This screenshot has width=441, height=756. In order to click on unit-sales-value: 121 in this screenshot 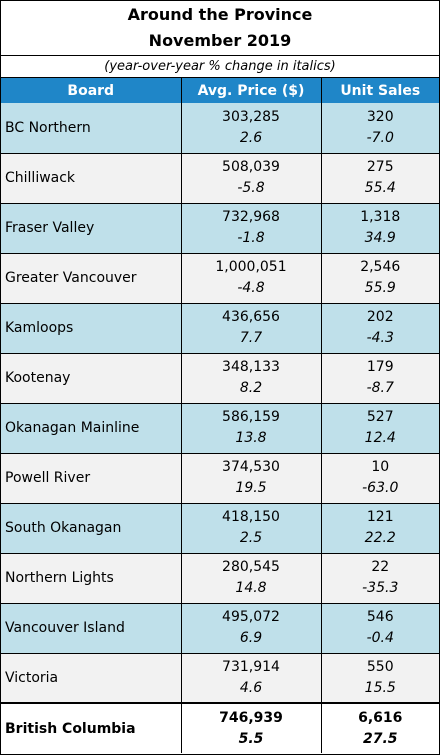, I will do `click(380, 517)`.